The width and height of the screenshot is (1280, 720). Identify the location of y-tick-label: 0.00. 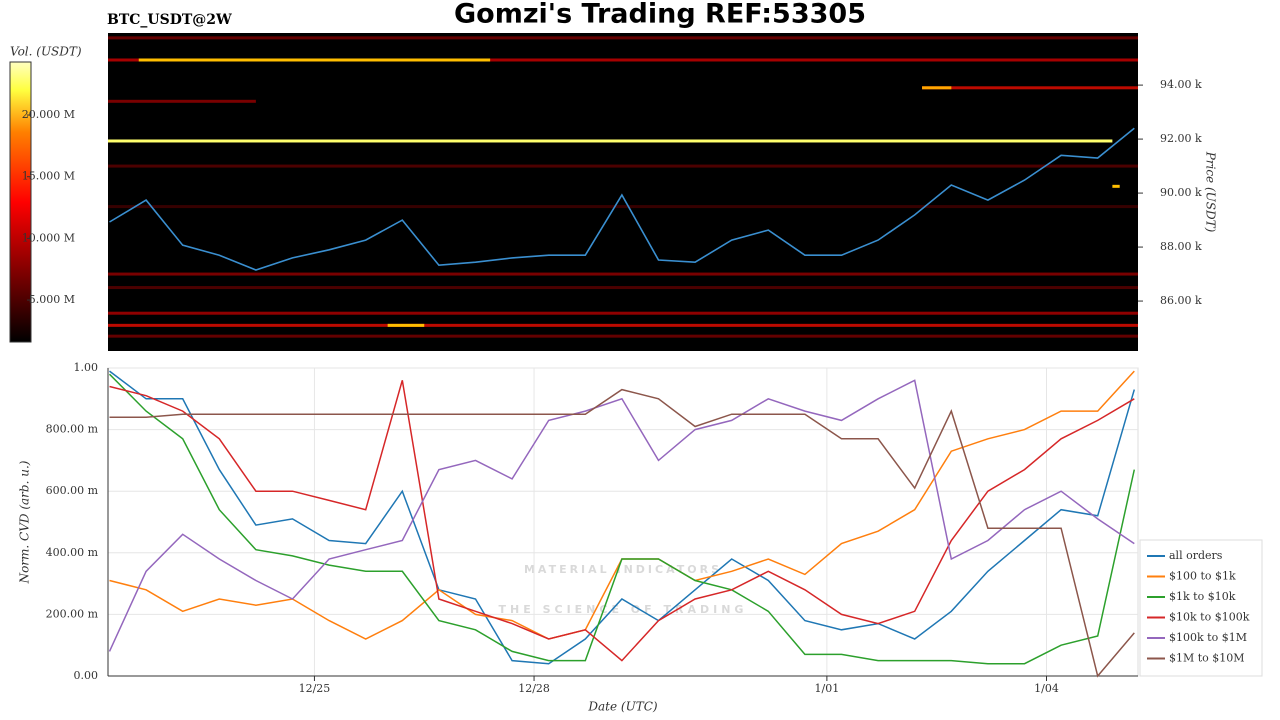
(86, 675).